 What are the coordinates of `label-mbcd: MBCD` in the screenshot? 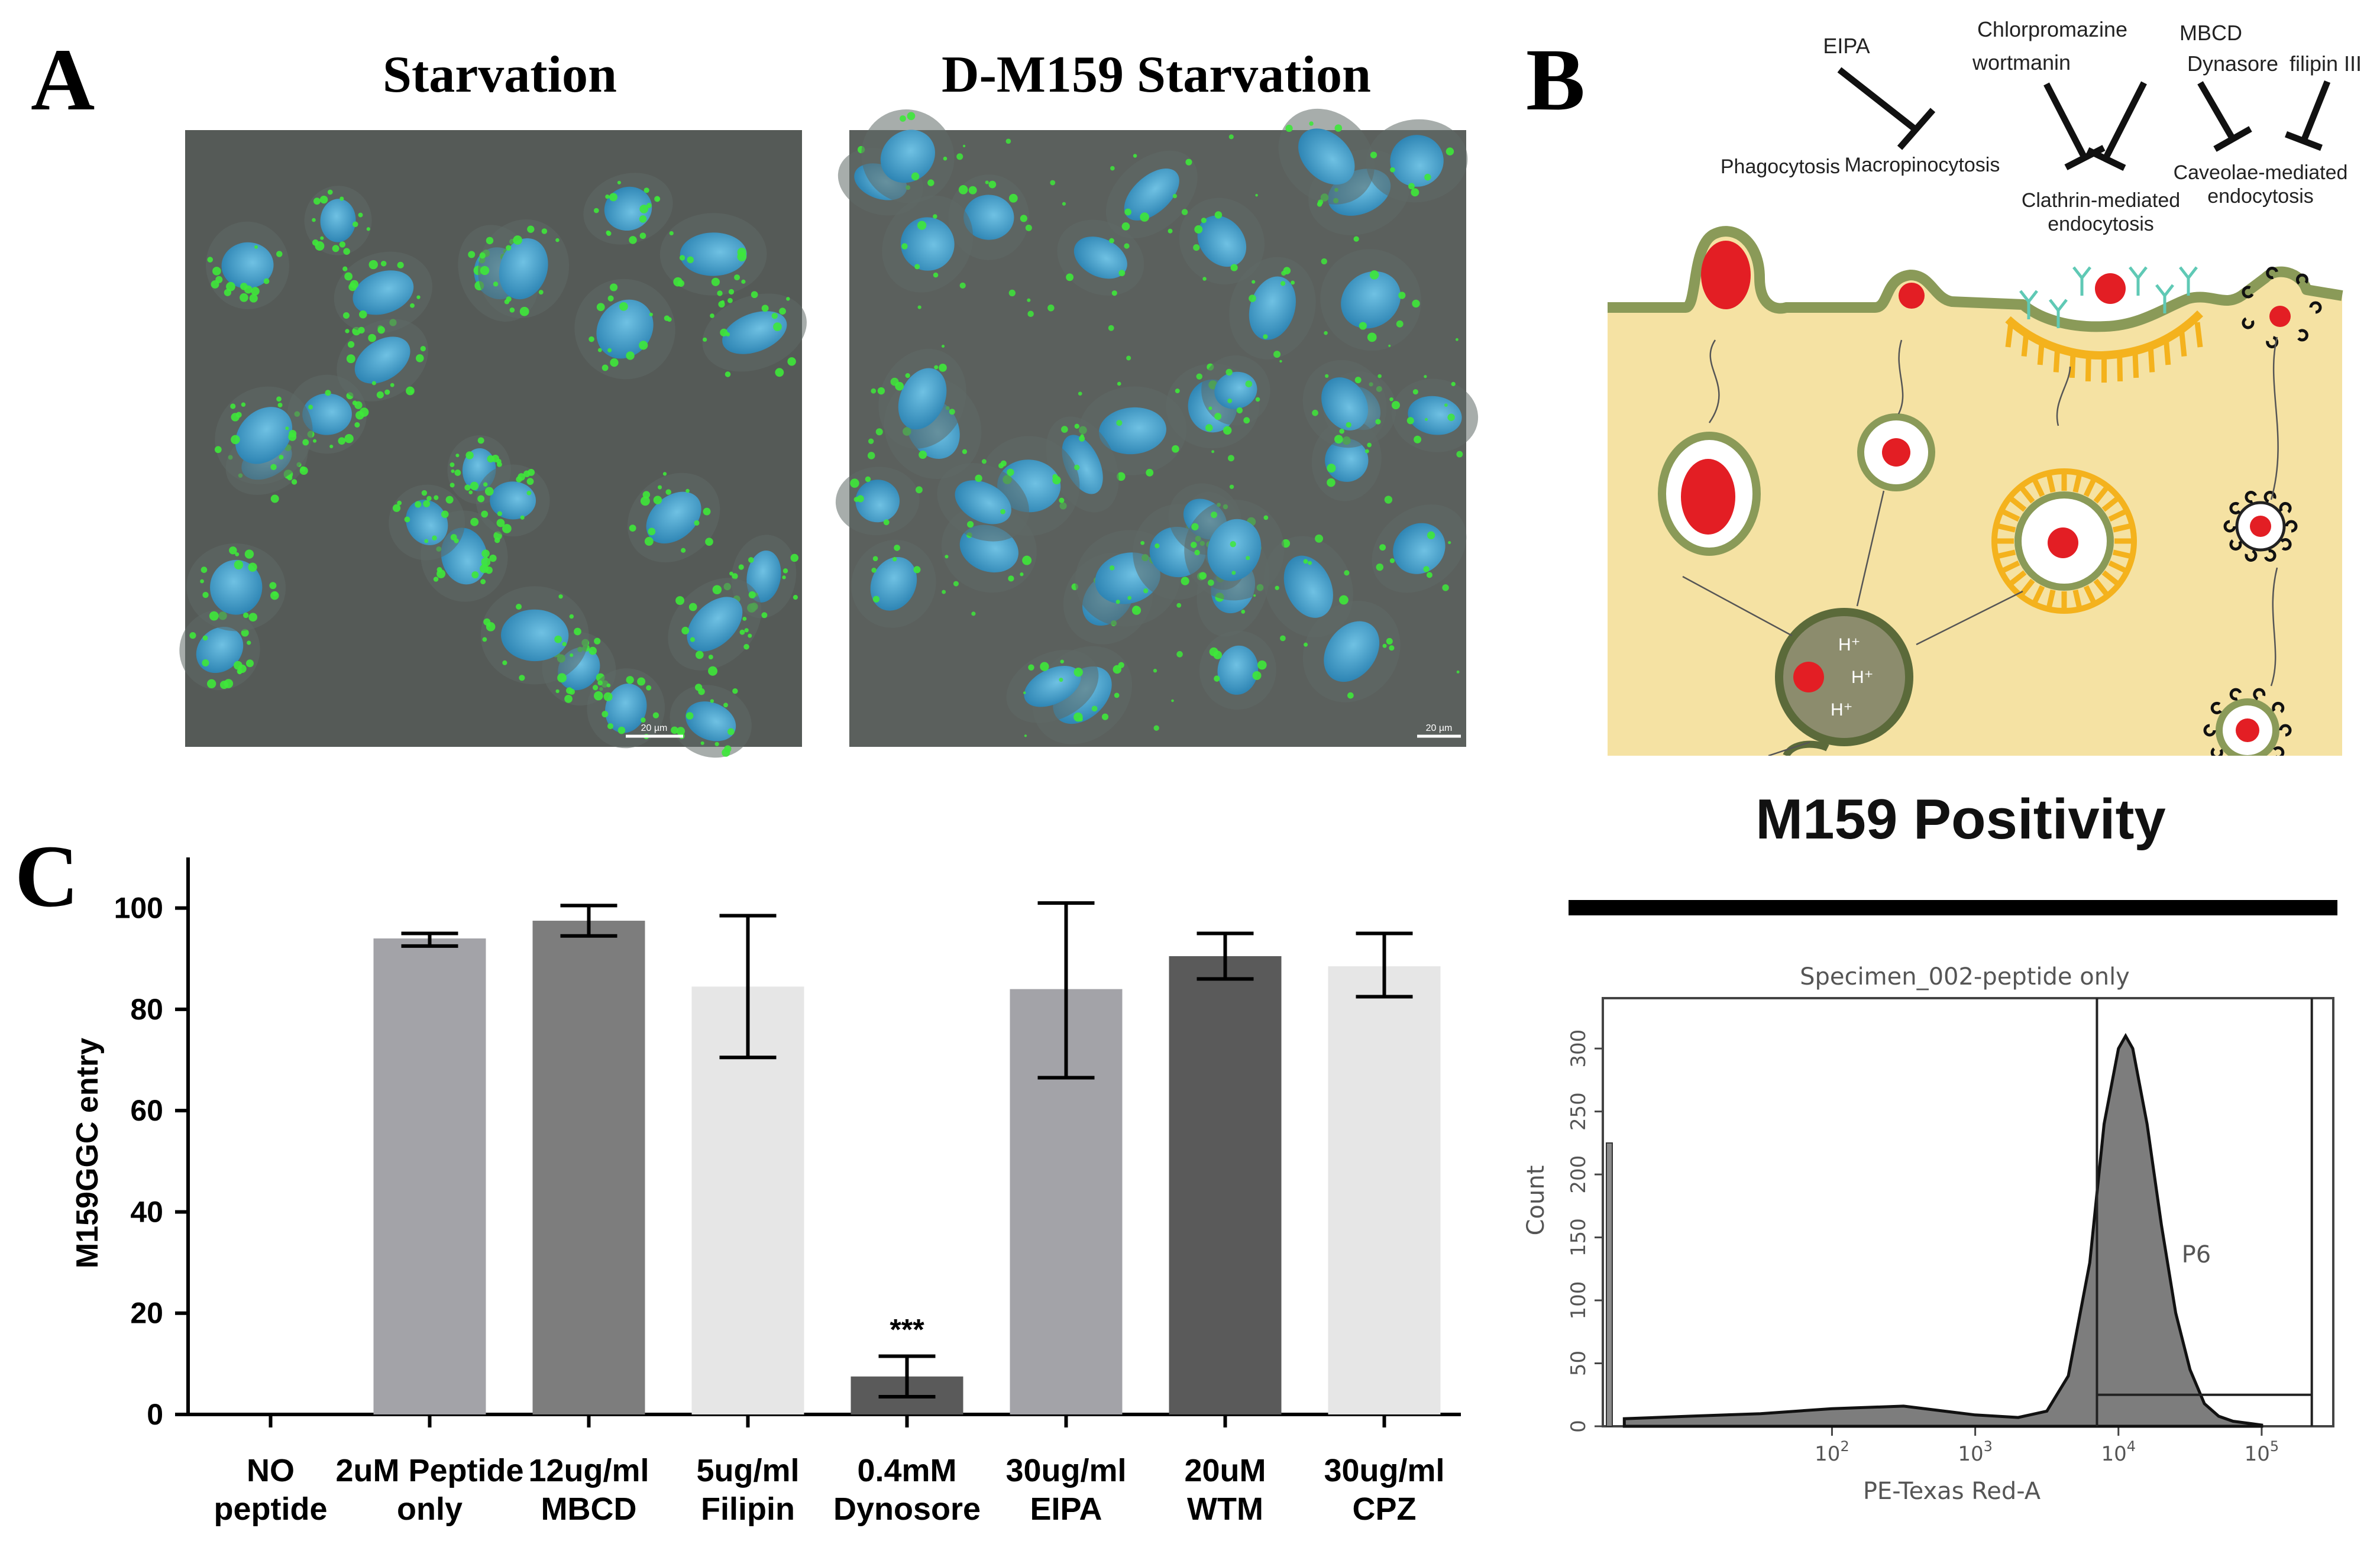 It's located at (2210, 33).